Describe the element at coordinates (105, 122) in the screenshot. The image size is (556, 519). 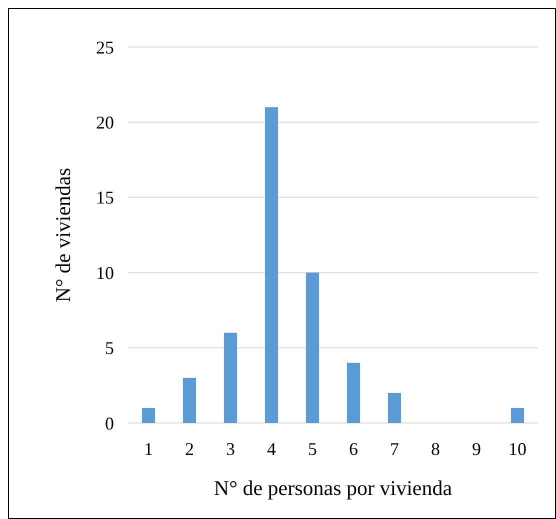
I see `y-tick-label: 20` at that location.